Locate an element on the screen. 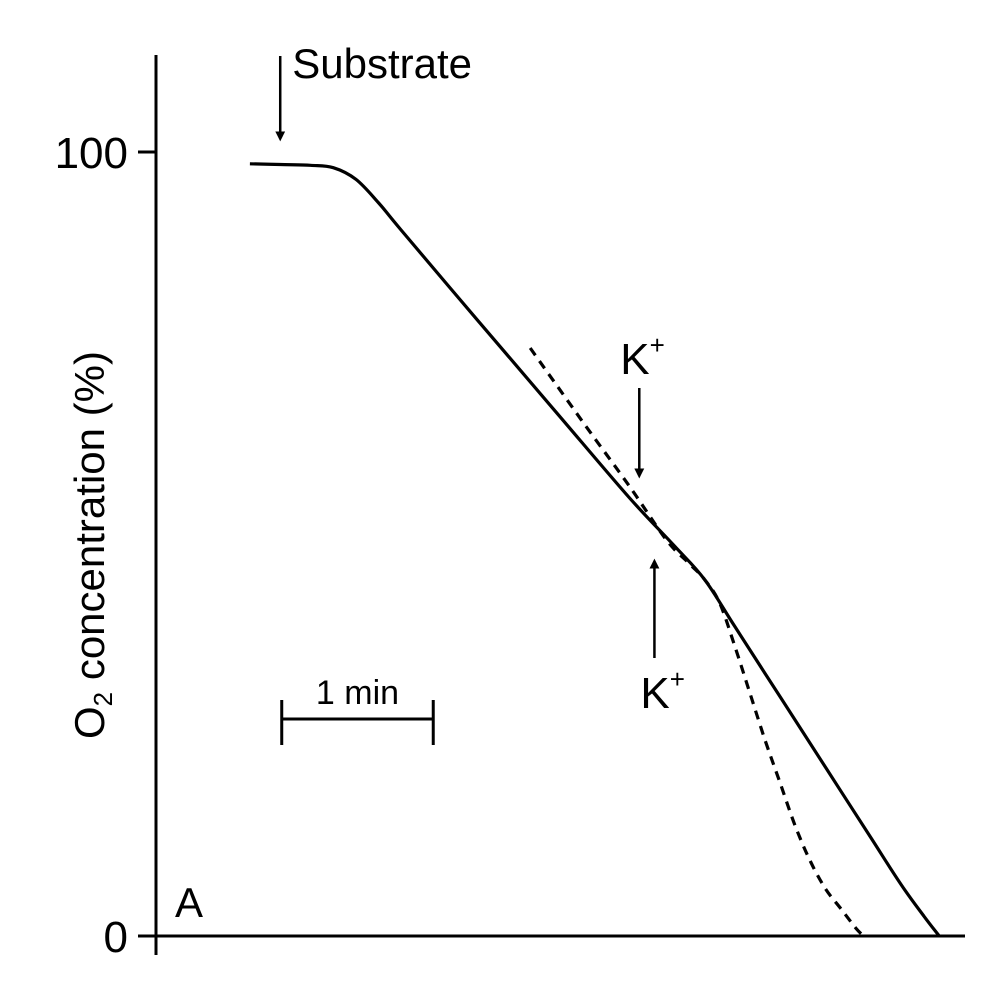  k-plus-upper-superscript: + is located at coordinates (657, 345).